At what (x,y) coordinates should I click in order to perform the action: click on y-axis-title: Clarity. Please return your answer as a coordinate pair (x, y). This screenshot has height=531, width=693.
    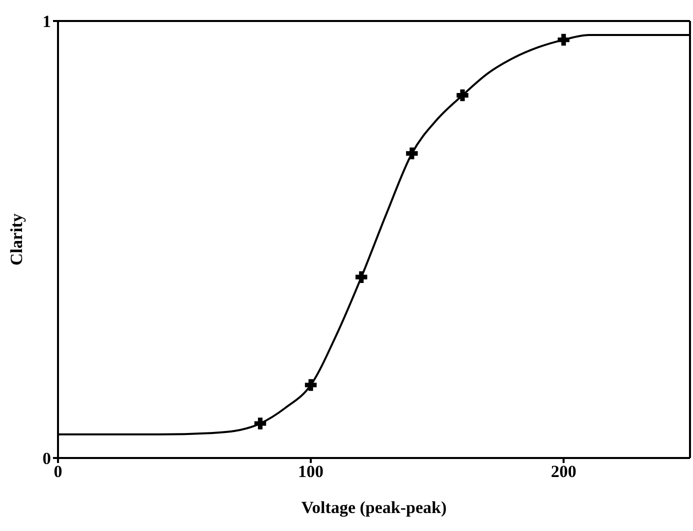
    Looking at the image, I should click on (16, 239).